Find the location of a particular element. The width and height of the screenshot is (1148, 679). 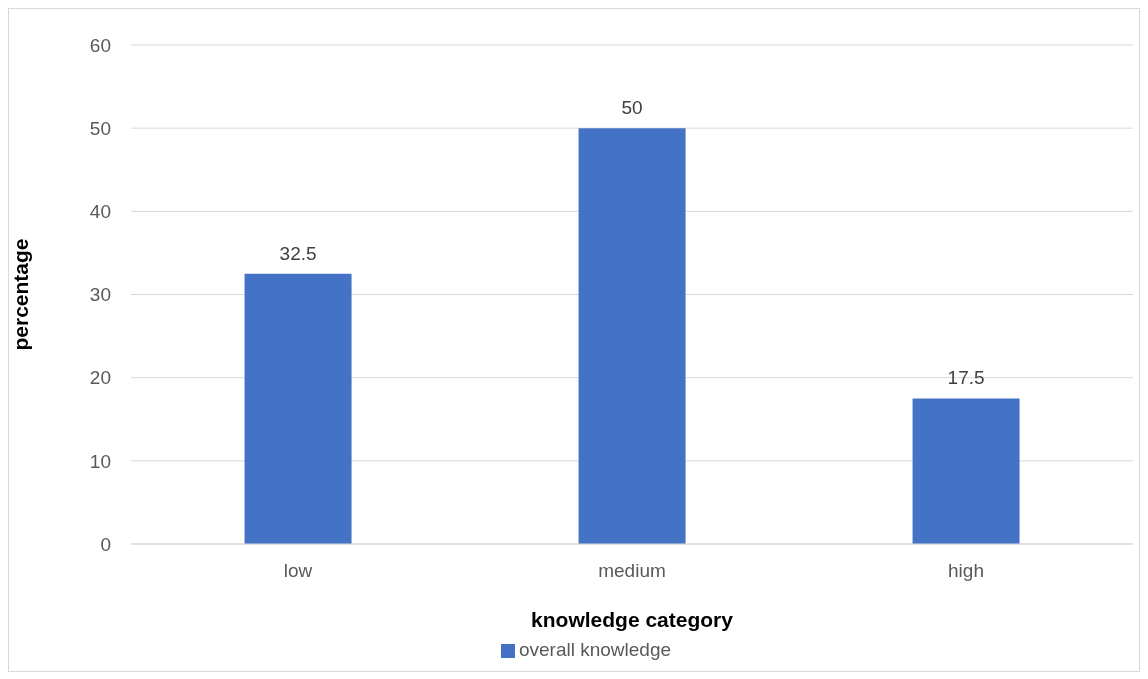

y-tick-label: 30 is located at coordinates (100, 295).